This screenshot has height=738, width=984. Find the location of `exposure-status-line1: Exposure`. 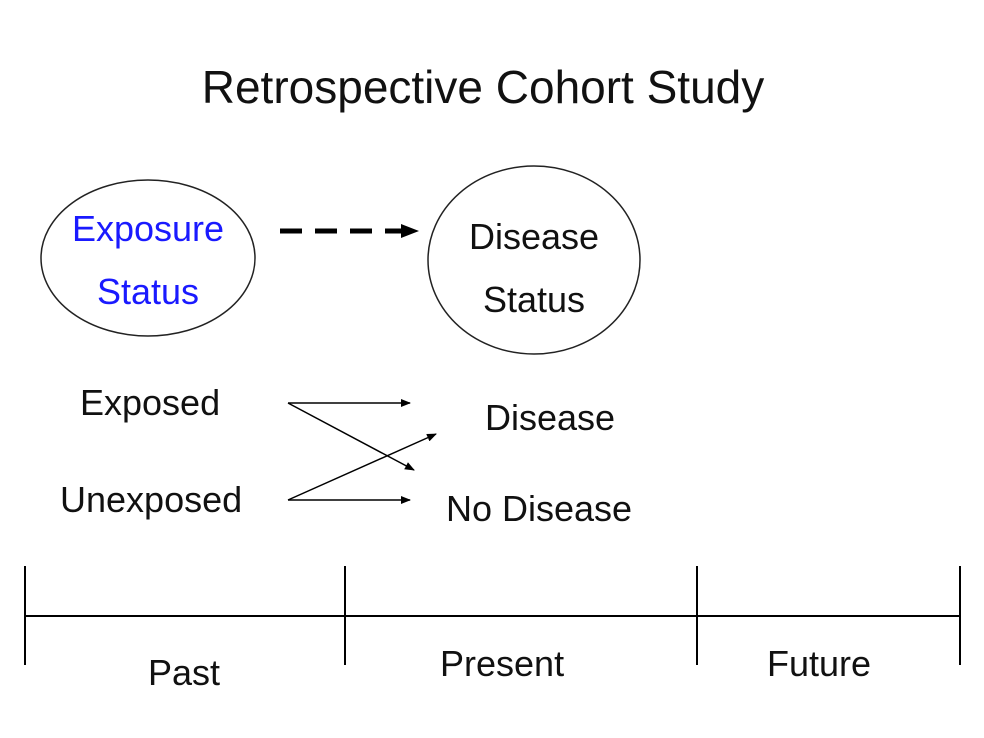

exposure-status-line1: Exposure is located at coordinates (148, 228).